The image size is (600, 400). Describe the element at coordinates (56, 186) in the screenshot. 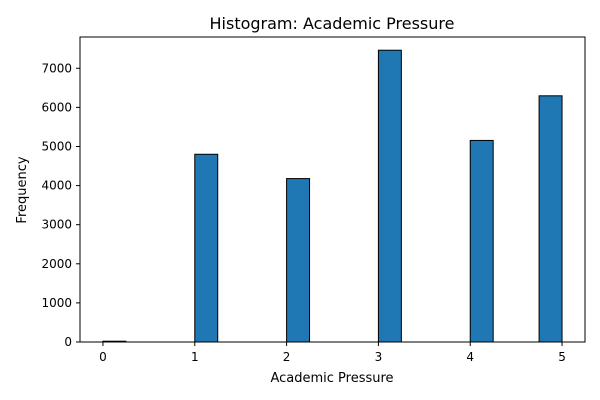

I see `y-tick-label: 4000` at that location.